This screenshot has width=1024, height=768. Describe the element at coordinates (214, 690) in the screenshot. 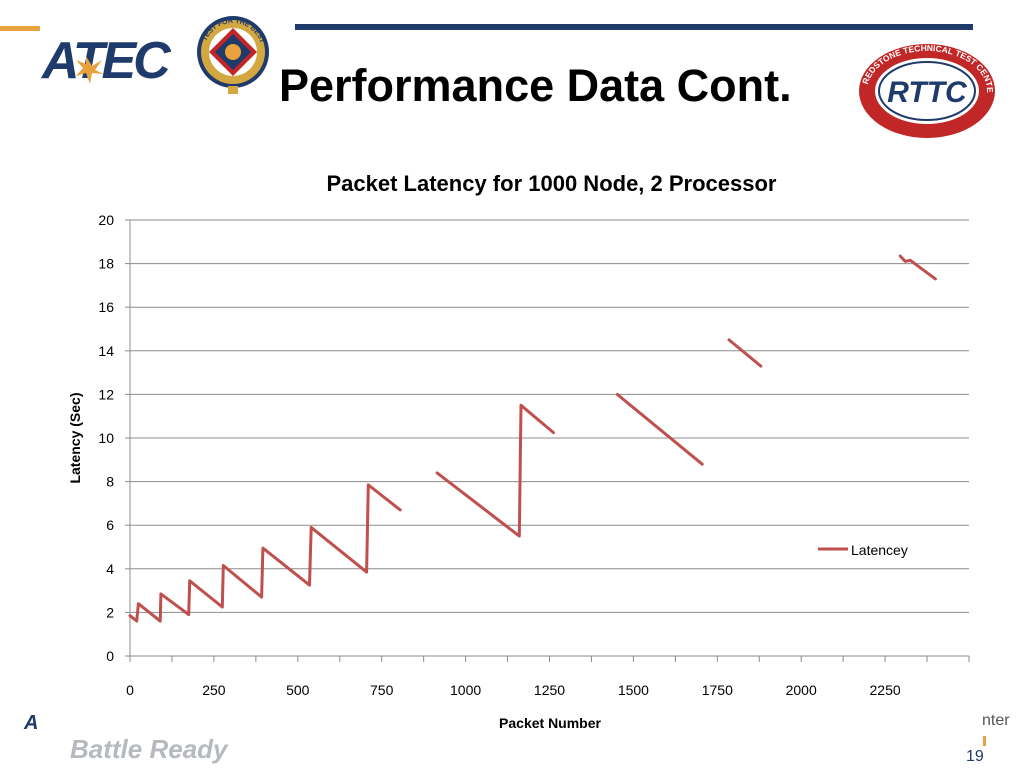

I see `x-tick-label: 250` at that location.